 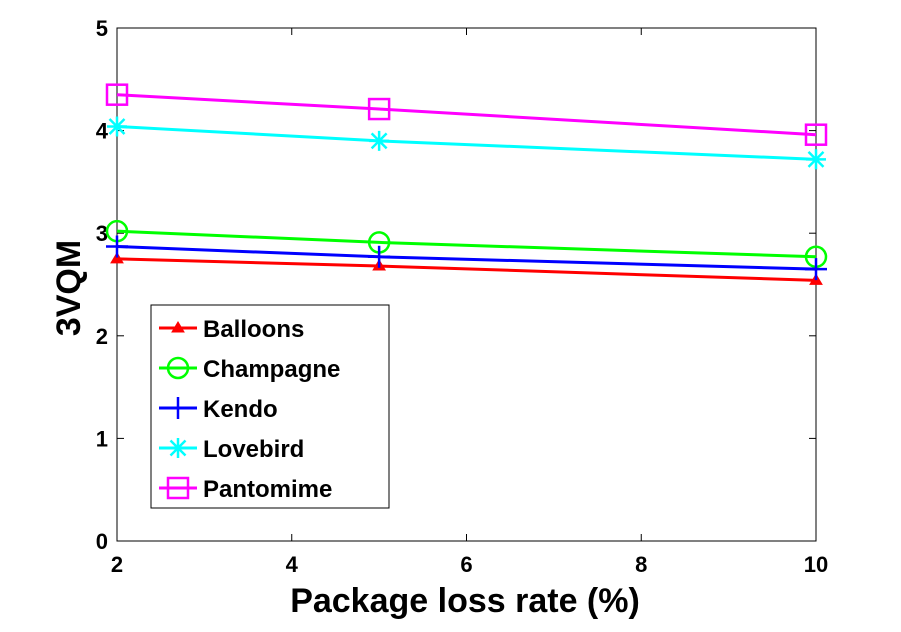 I want to click on legend-label-balloons: Balloons, so click(x=253, y=329).